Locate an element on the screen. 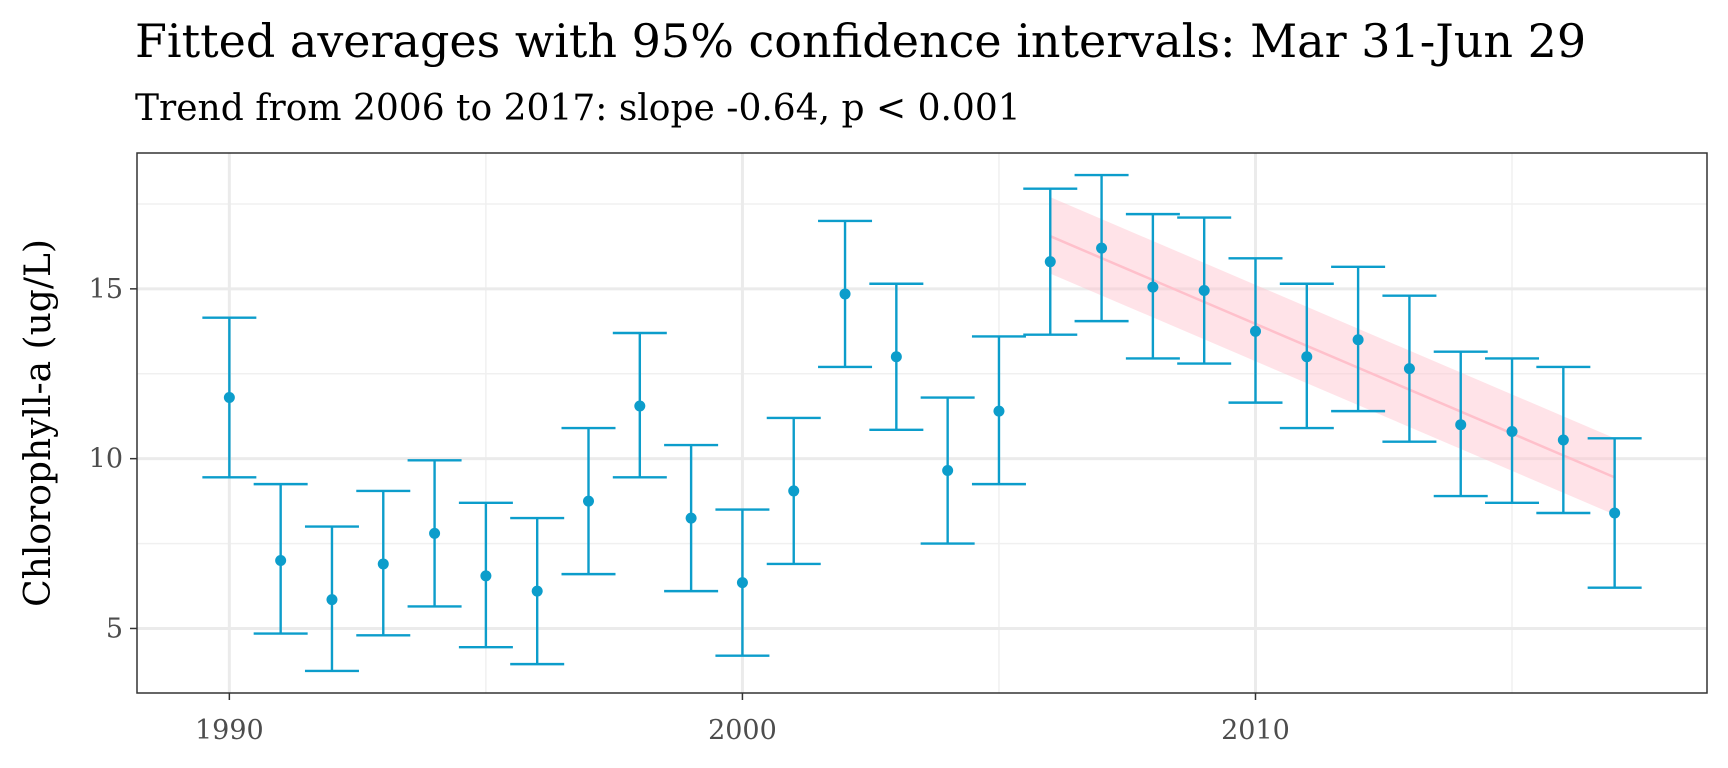 The width and height of the screenshot is (1728, 768). x-axis: 1990 2000 2010 is located at coordinates (742, 719).